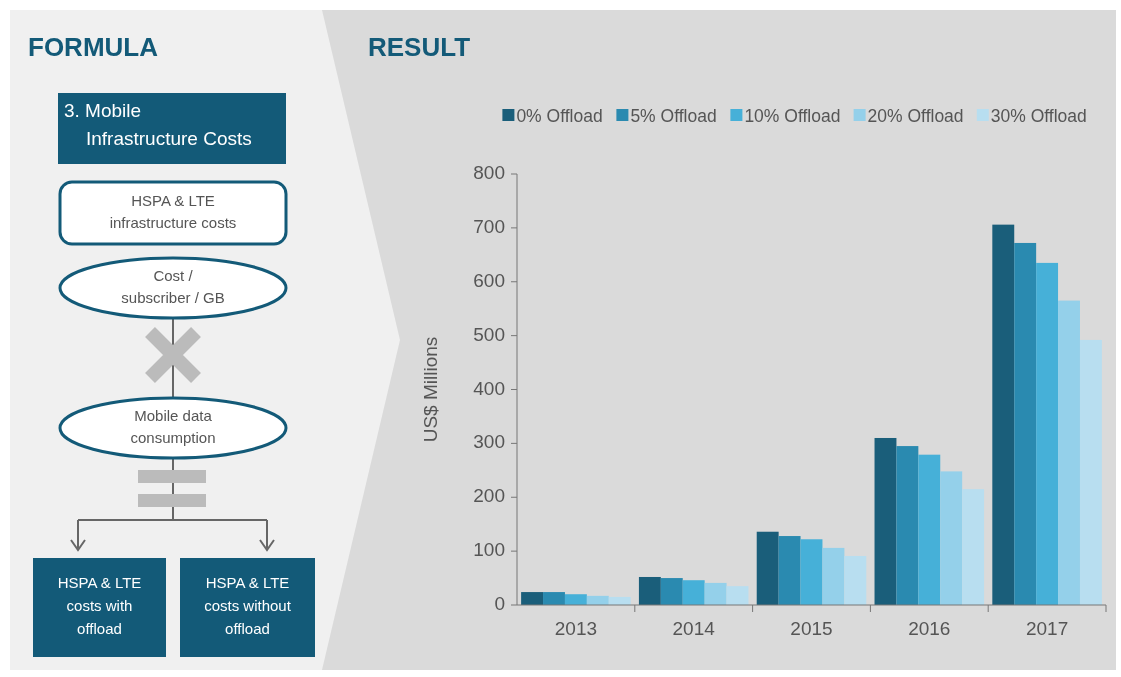 The height and width of the screenshot is (677, 1121). Describe the element at coordinates (792, 116) in the screenshot. I see `legend-label: 10% Offload` at that location.